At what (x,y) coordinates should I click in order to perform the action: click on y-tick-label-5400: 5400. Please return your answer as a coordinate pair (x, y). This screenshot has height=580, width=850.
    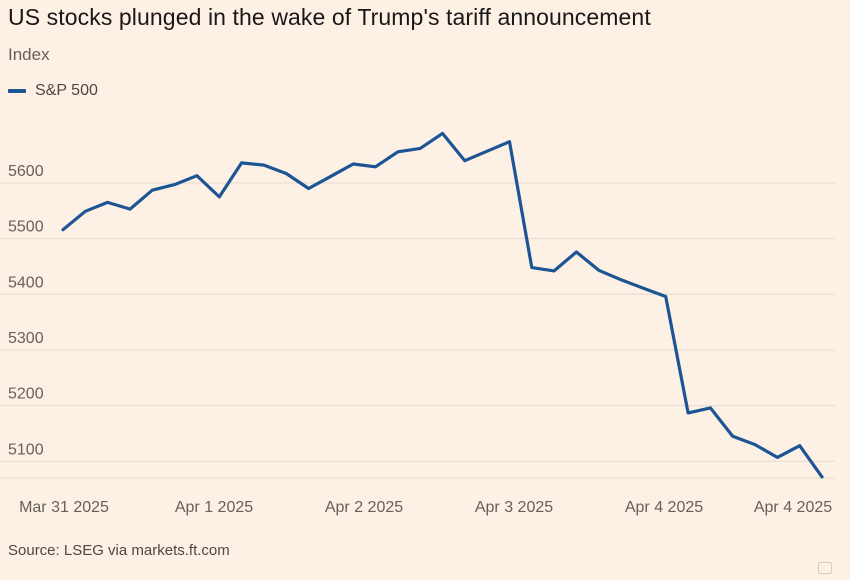
    Looking at the image, I should click on (26, 282).